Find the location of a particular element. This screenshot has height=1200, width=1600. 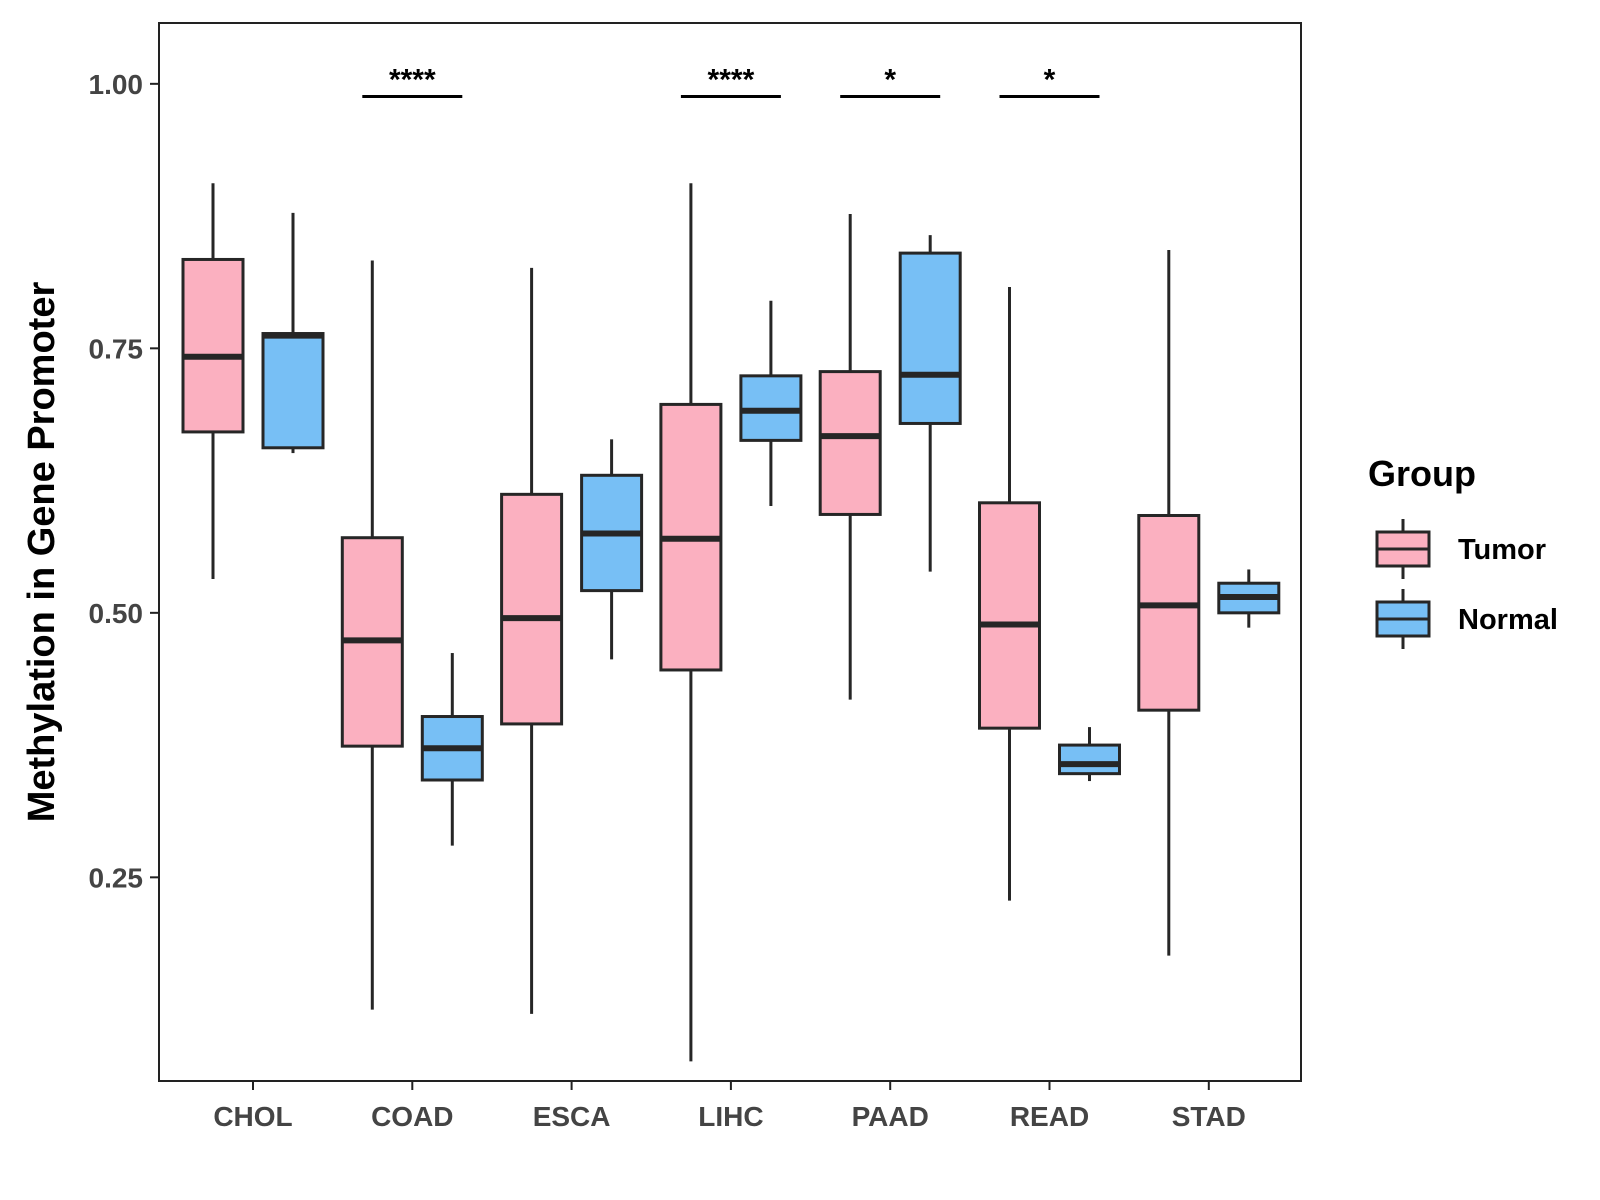

y-tick-label: 0.25 is located at coordinates (116, 877).